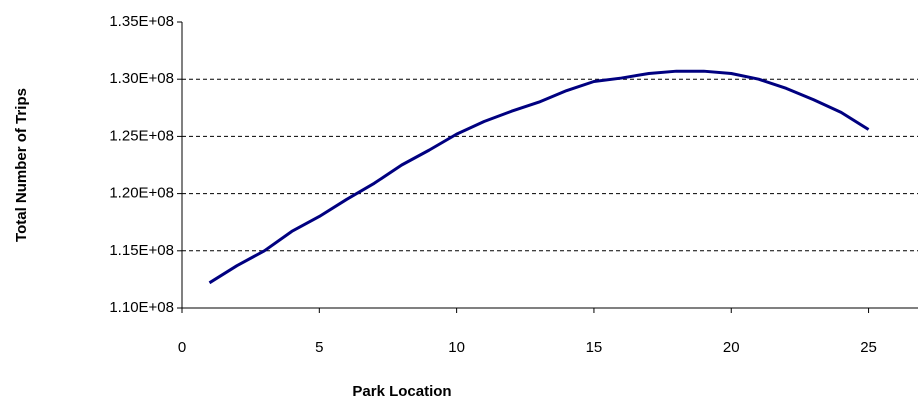 The height and width of the screenshot is (404, 918). Describe the element at coordinates (141, 78) in the screenshot. I see `y-tick-label: 1.30E+08` at that location.